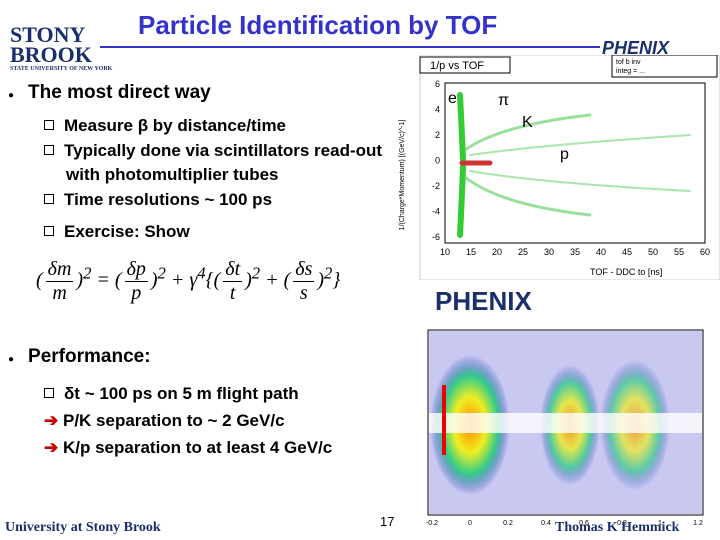  What do you see at coordinates (61, 69) in the screenshot?
I see `logo-sub: STATE UNIVERSITY OF NEW YORK` at bounding box center [61, 69].